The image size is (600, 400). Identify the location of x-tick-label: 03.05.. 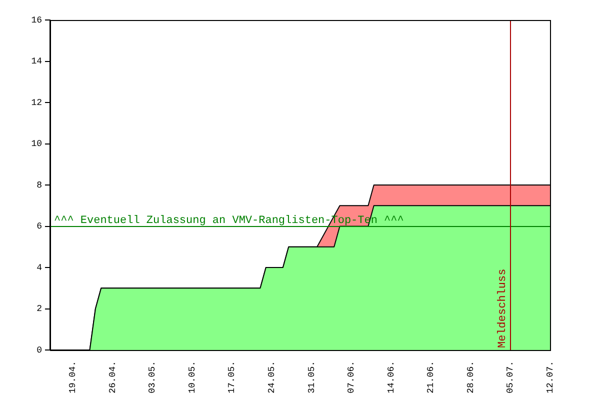
(153, 377).